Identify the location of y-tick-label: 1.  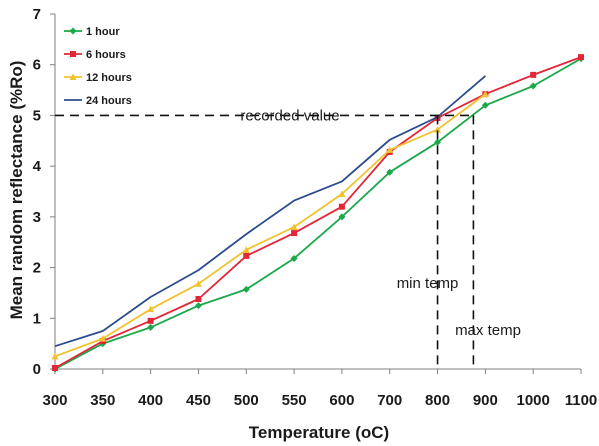
(37, 318).